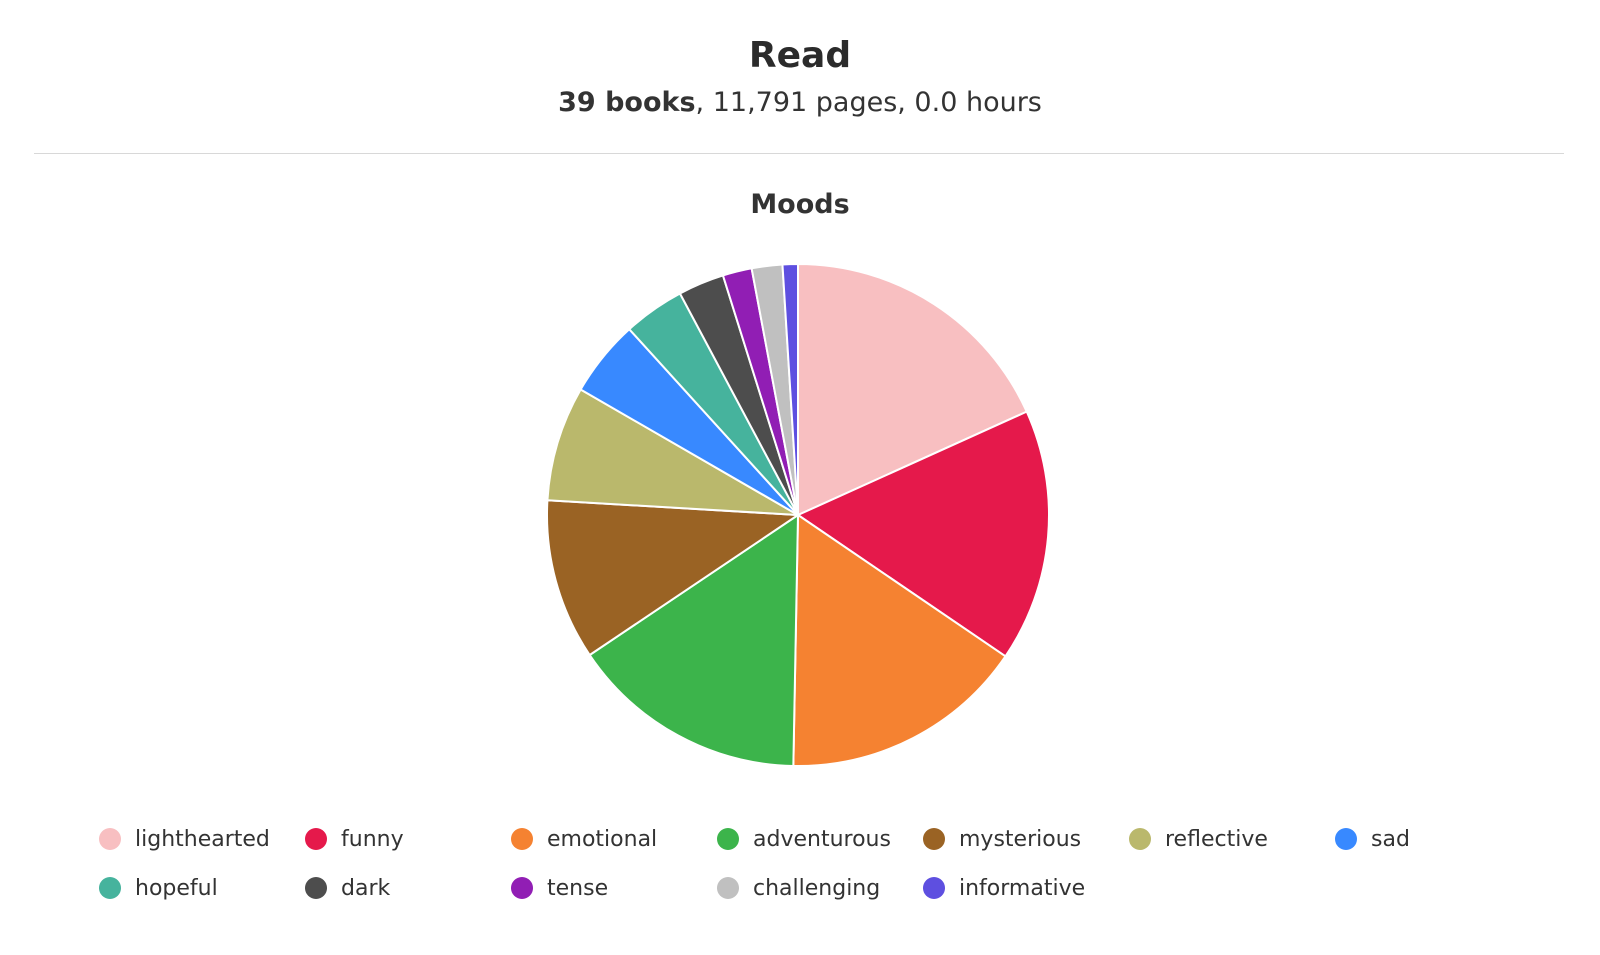 Image resolution: width=1600 pixels, height=955 pixels. Describe the element at coordinates (176, 888) in the screenshot. I see `legend-label: hopeful` at that location.